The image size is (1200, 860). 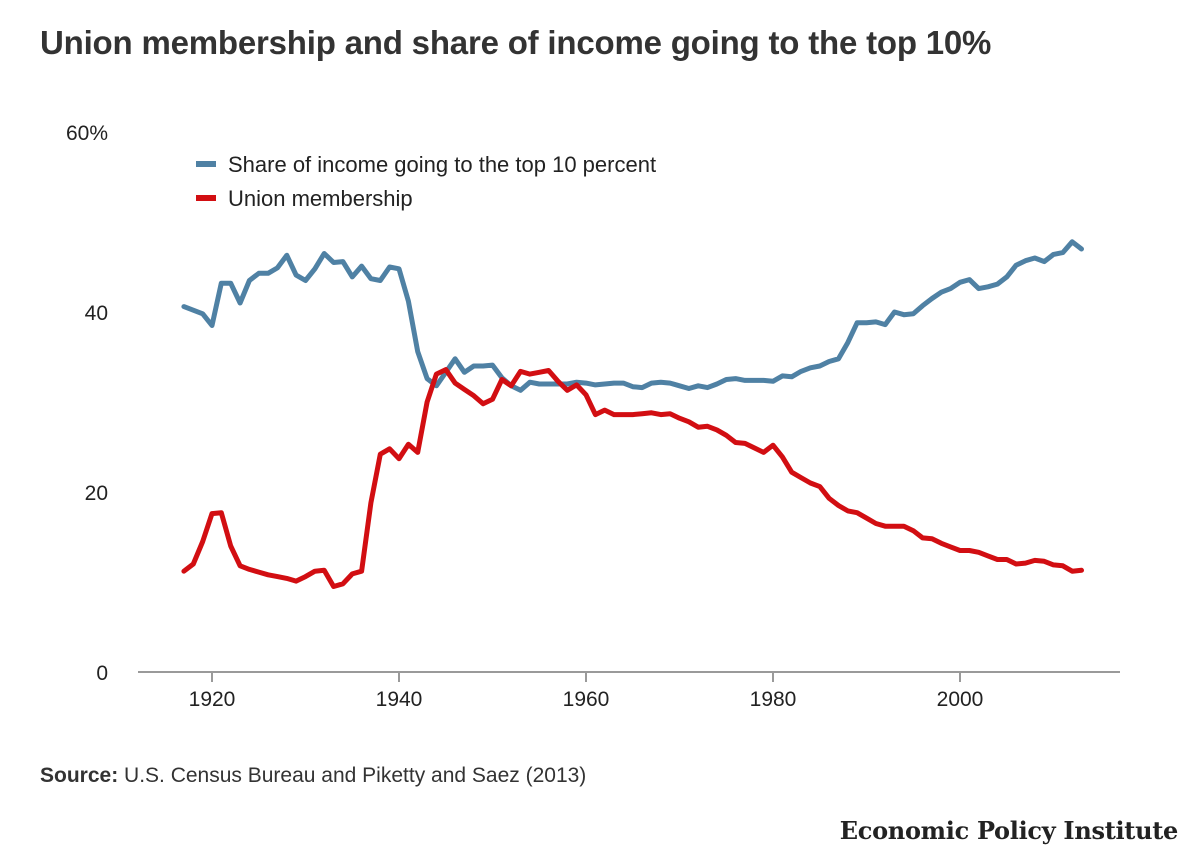 I want to click on y-tick-label: 0, so click(x=102, y=673).